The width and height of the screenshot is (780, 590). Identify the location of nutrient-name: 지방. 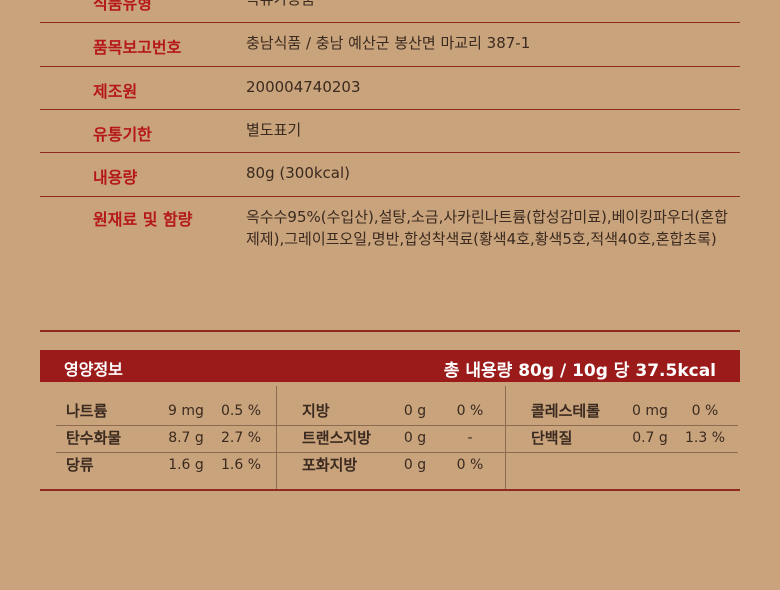
(316, 411).